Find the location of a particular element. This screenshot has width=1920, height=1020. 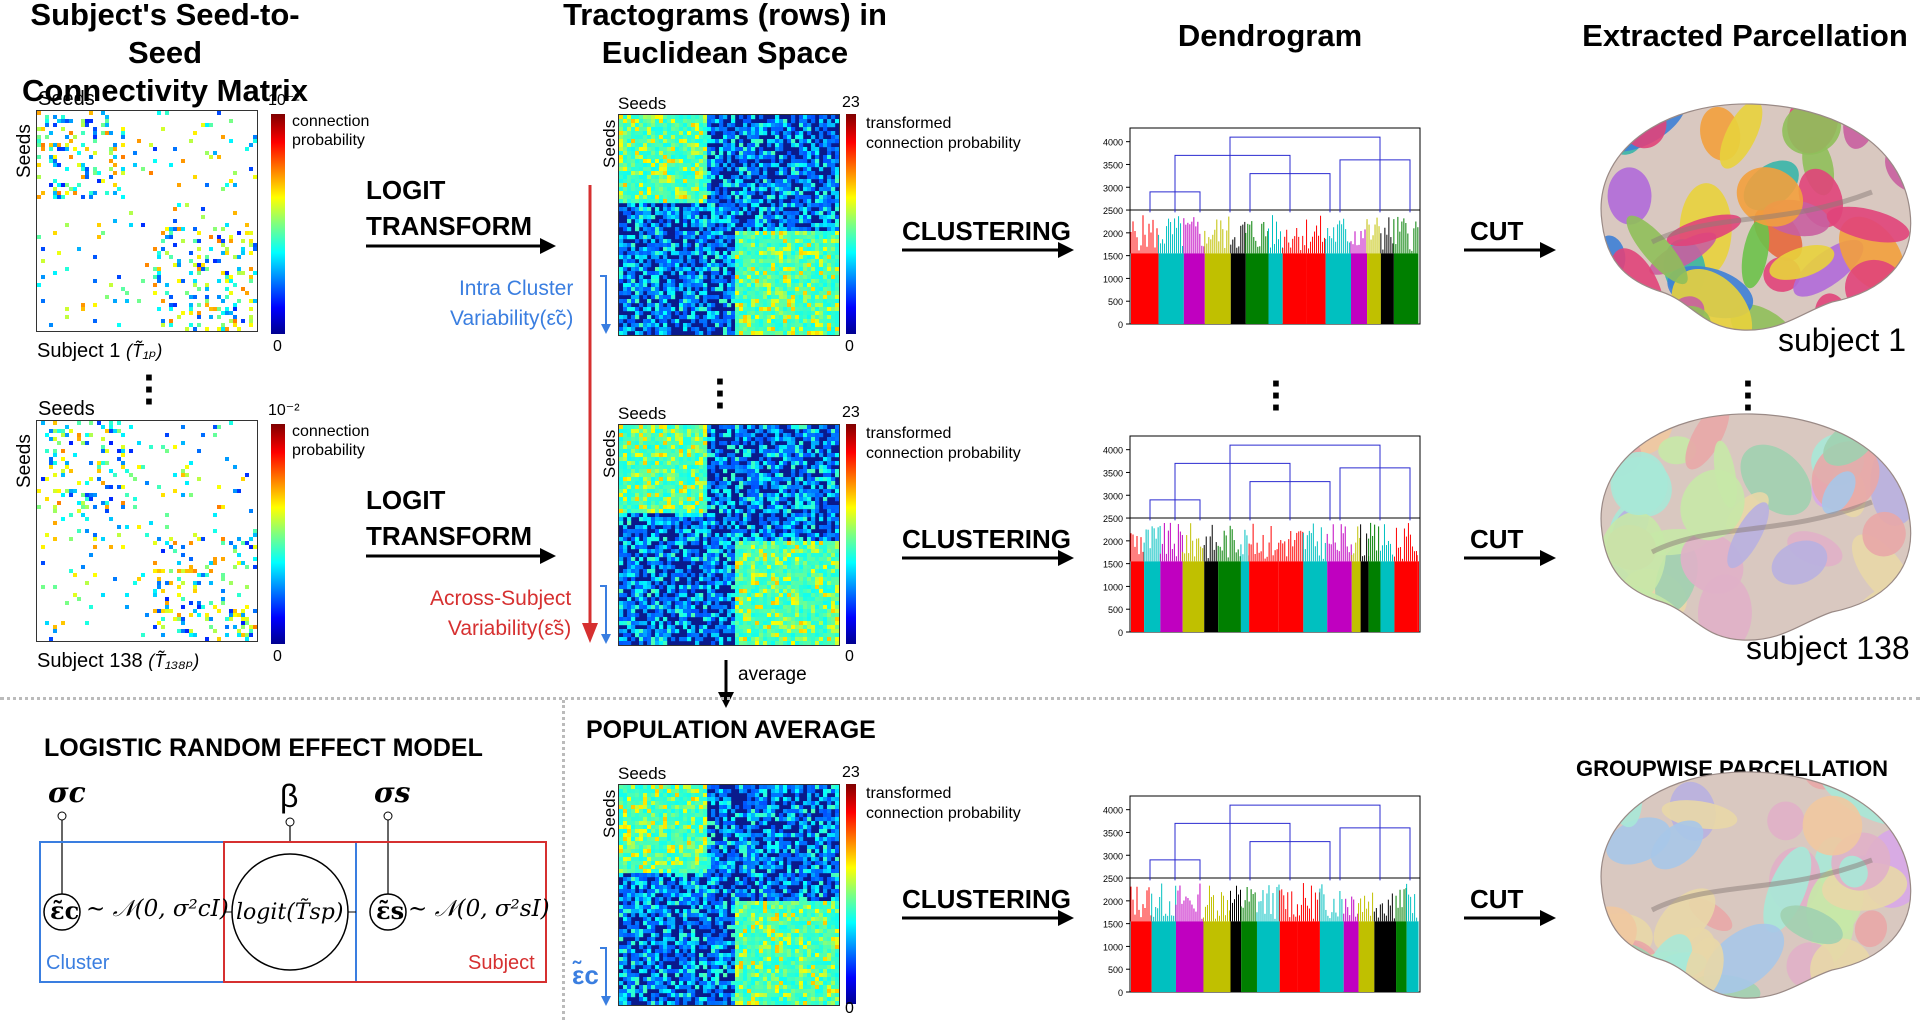

subject-1-caption: Subject 1 (T̃₁ₚ) is located at coordinates (100, 351).